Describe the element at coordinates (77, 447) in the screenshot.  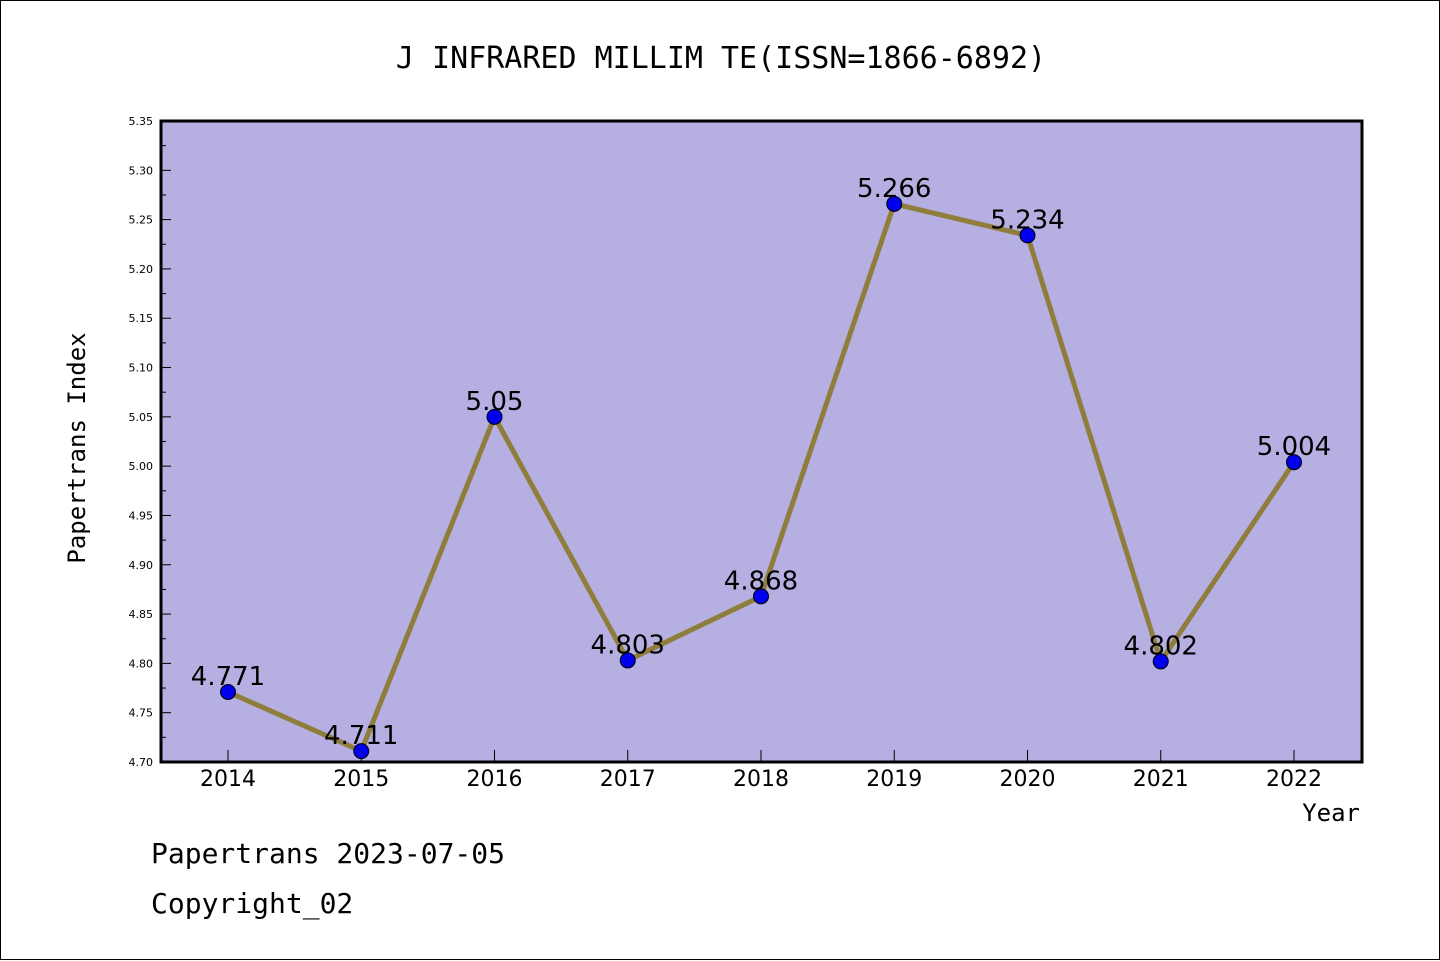
I see `y-axis-title: Papertrans Index` at that location.